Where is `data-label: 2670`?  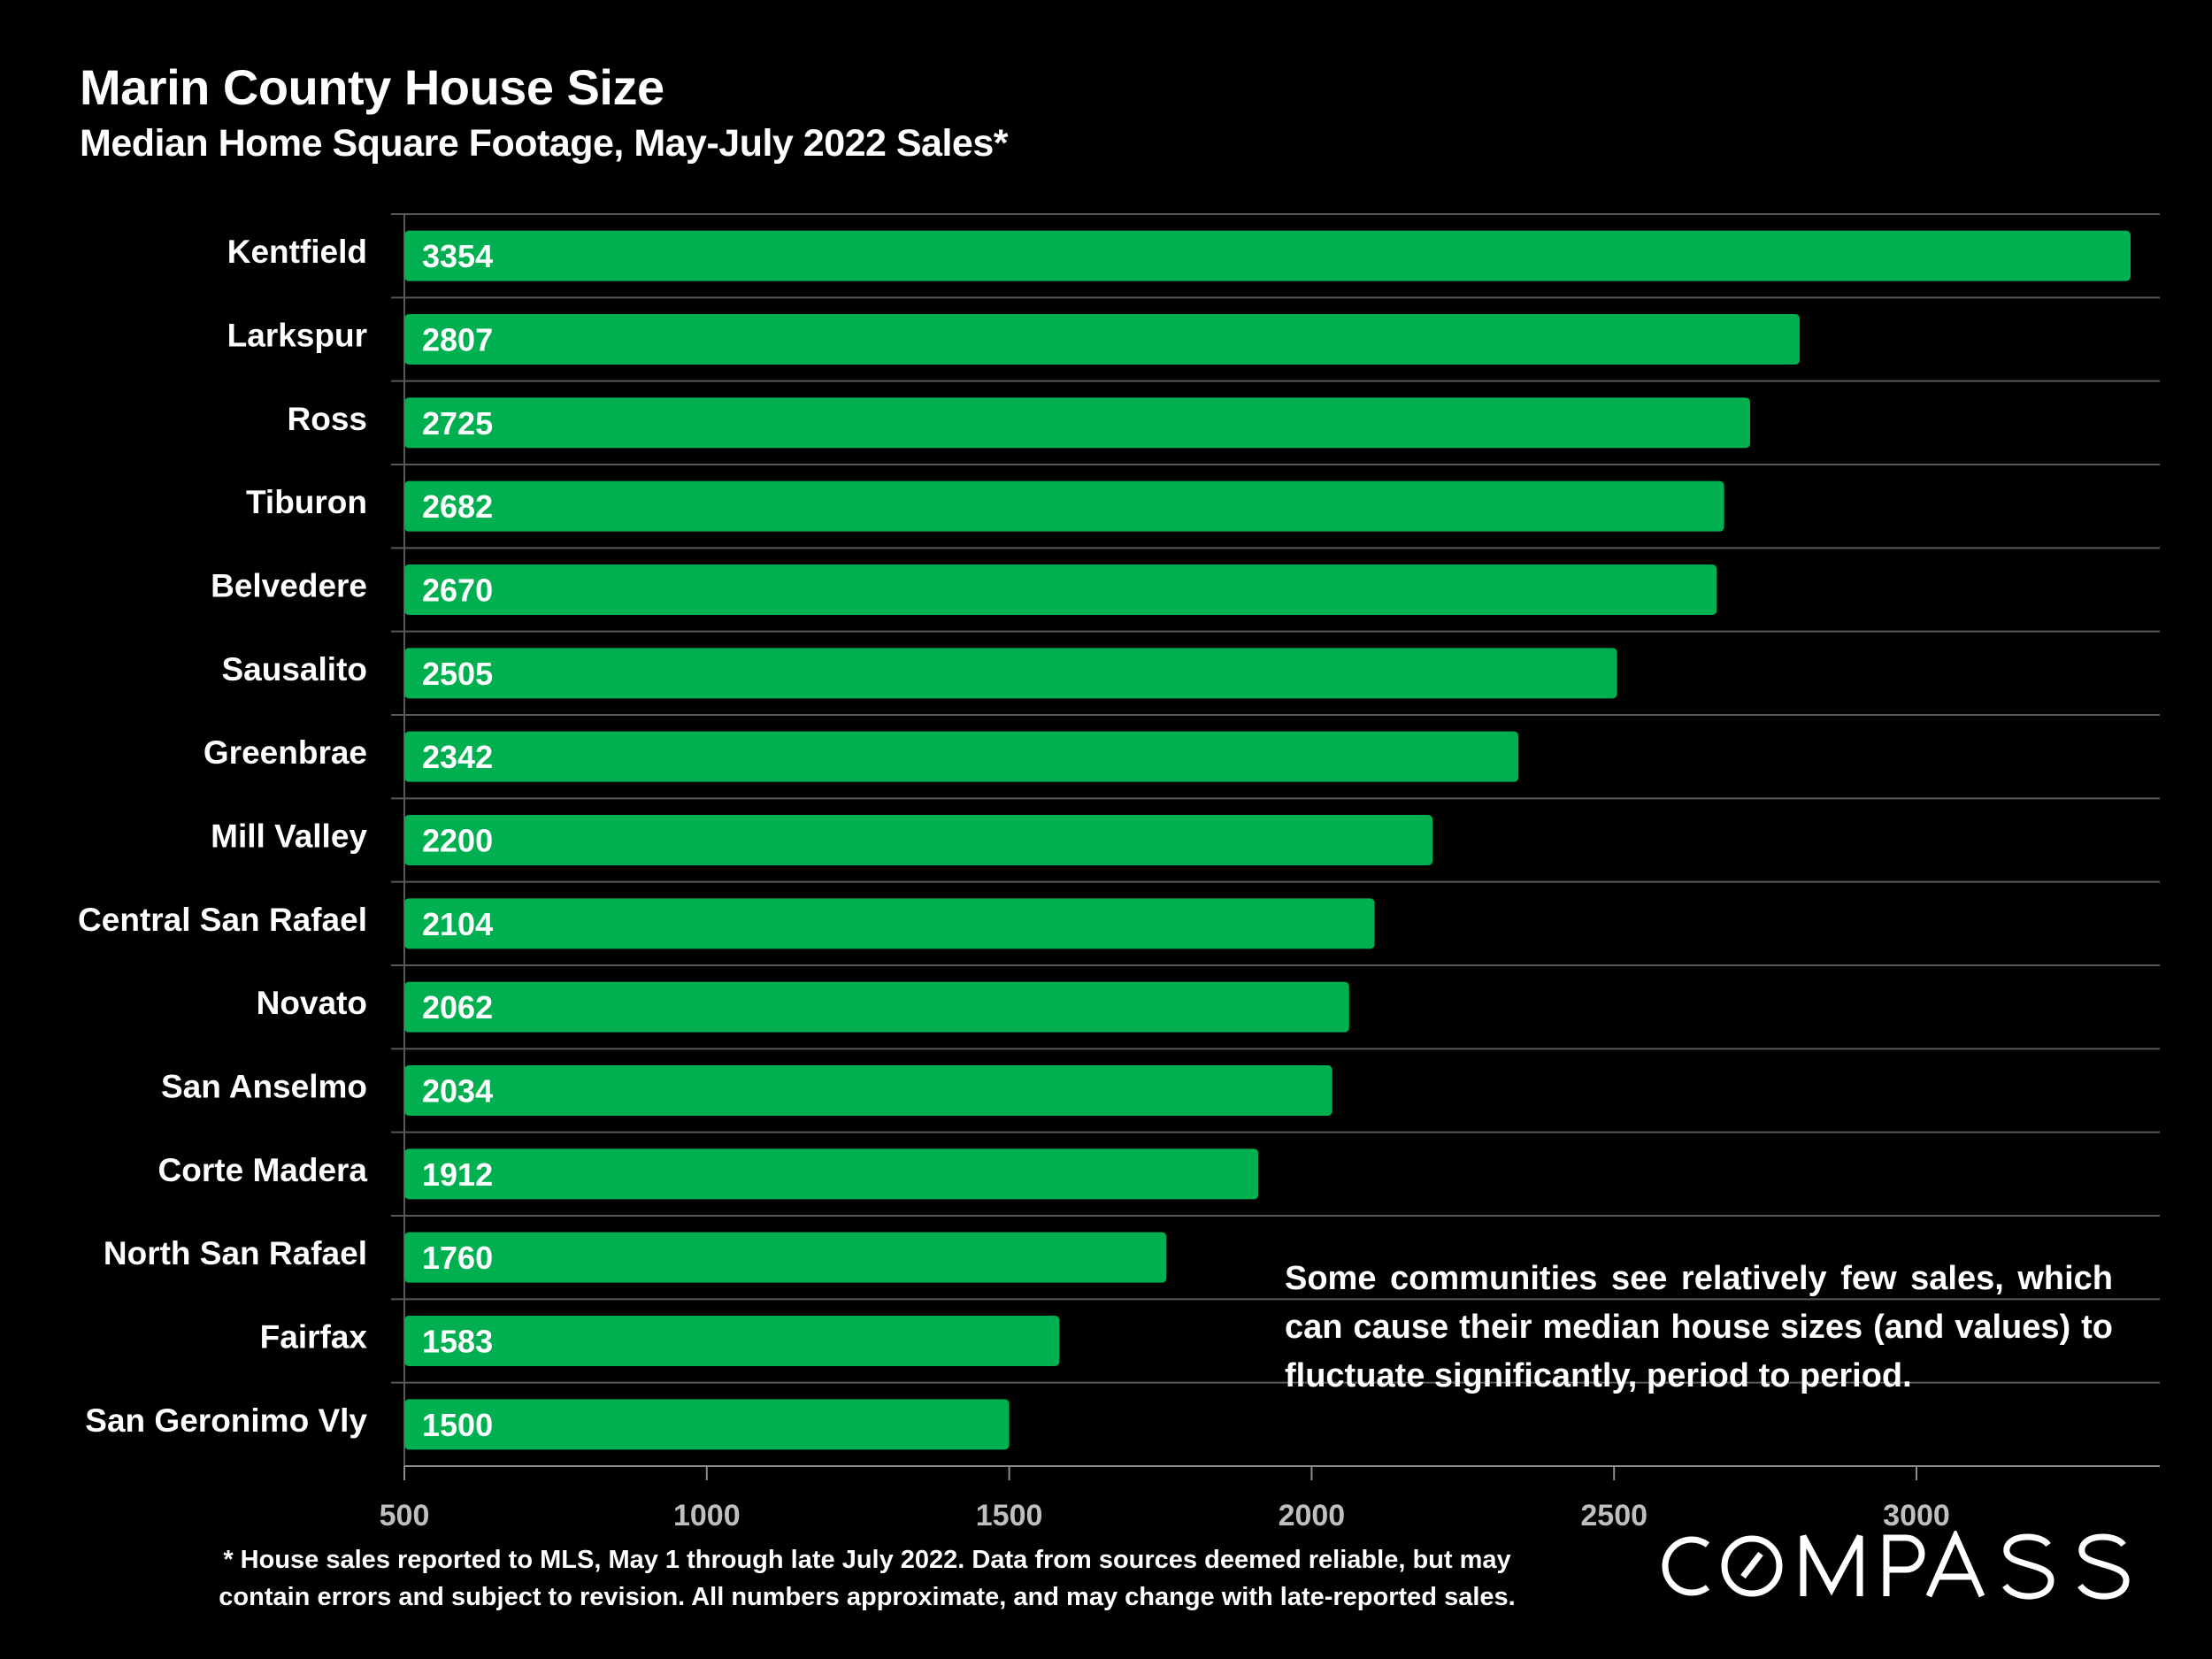 data-label: 2670 is located at coordinates (457, 591).